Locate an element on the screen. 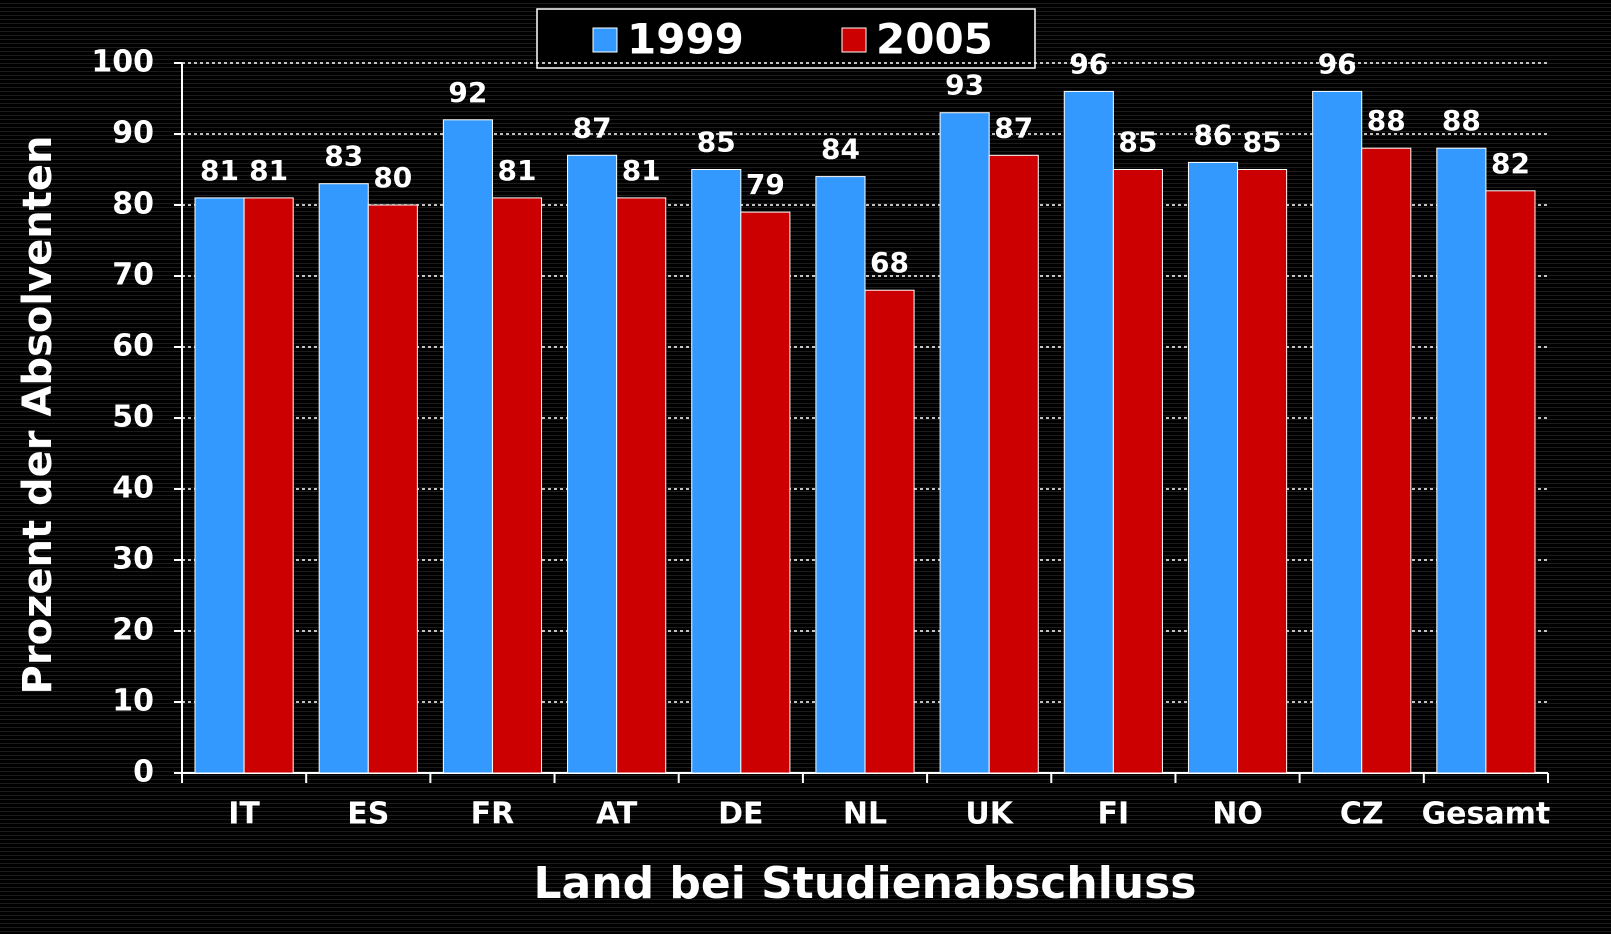 This screenshot has width=1611, height=934. x-tick-label: FR is located at coordinates (493, 814).